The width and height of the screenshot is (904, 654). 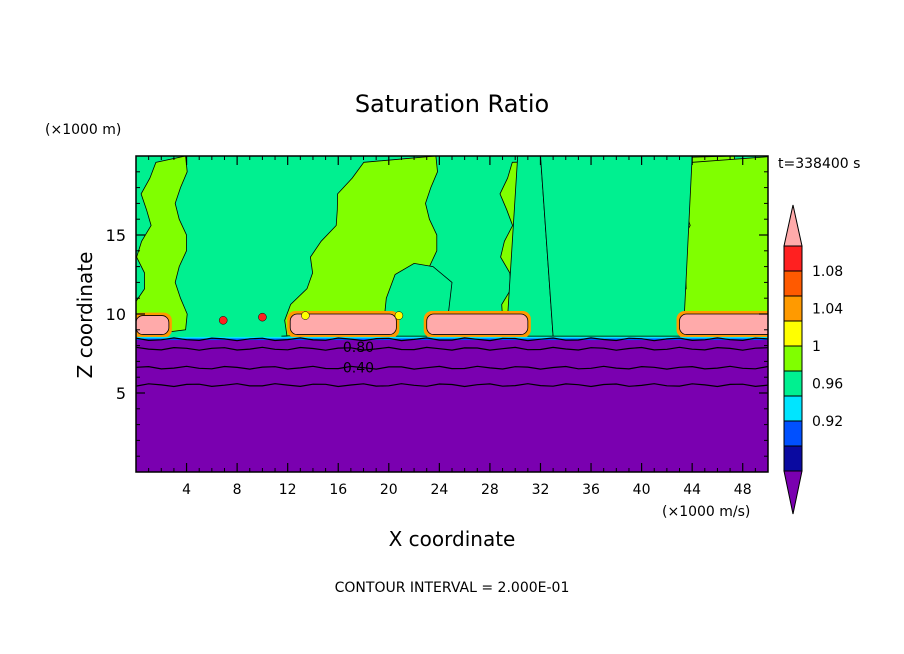 I want to click on contour-interval-footer: CONTOUR INTERVAL = 2.000E-01, so click(x=452, y=588).